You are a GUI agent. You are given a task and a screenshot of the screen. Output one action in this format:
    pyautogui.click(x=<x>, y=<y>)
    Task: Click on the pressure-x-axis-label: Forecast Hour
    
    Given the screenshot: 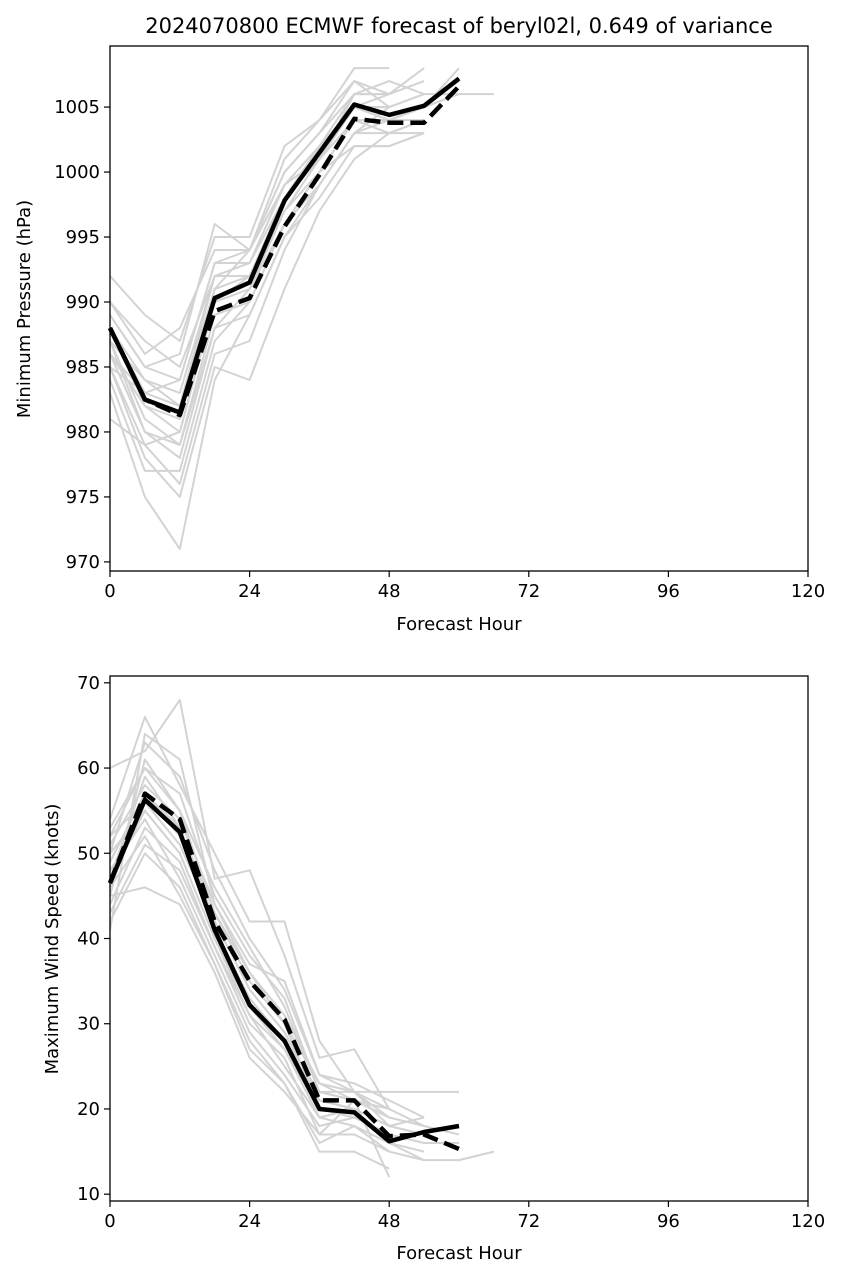 What is the action you would take?
    pyautogui.click(x=459, y=624)
    